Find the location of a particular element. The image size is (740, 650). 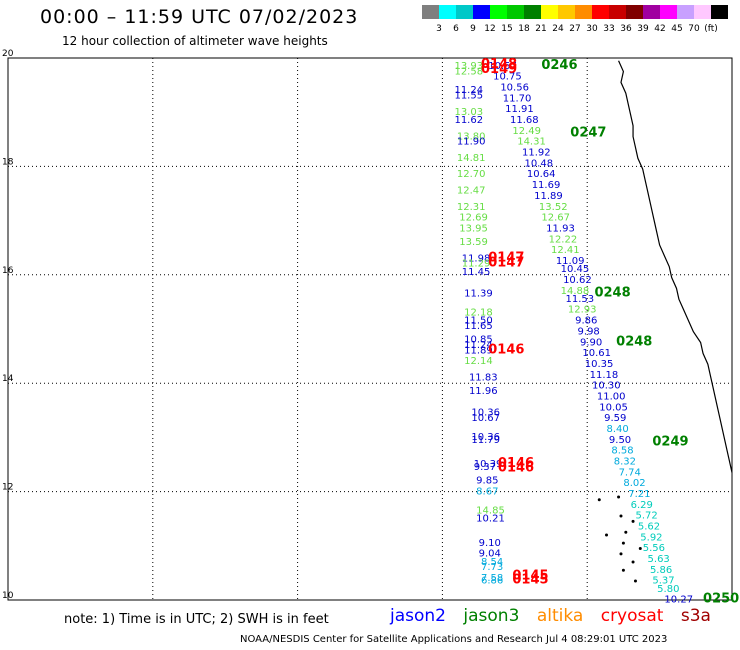

satellite-jason2: jason2 is located at coordinates (418, 616).